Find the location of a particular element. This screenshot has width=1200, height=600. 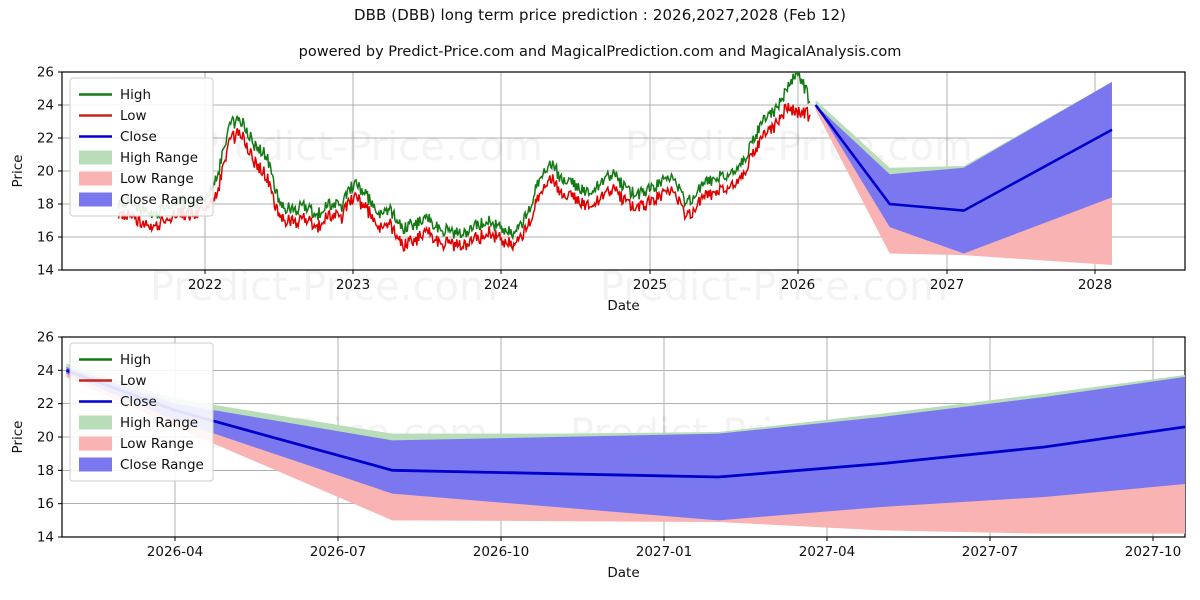

bottom-chart-xaxis-title: Date is located at coordinates (623, 573).